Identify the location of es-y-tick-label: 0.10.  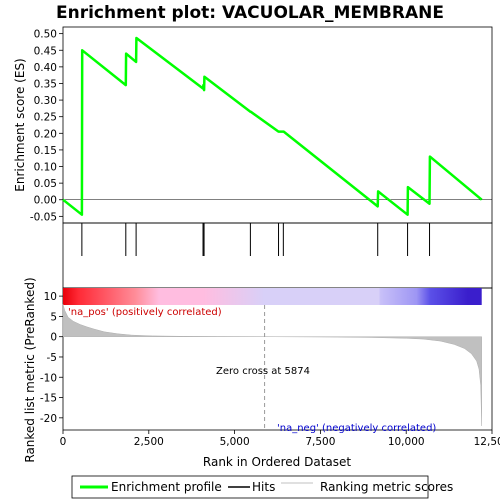
(45, 168).